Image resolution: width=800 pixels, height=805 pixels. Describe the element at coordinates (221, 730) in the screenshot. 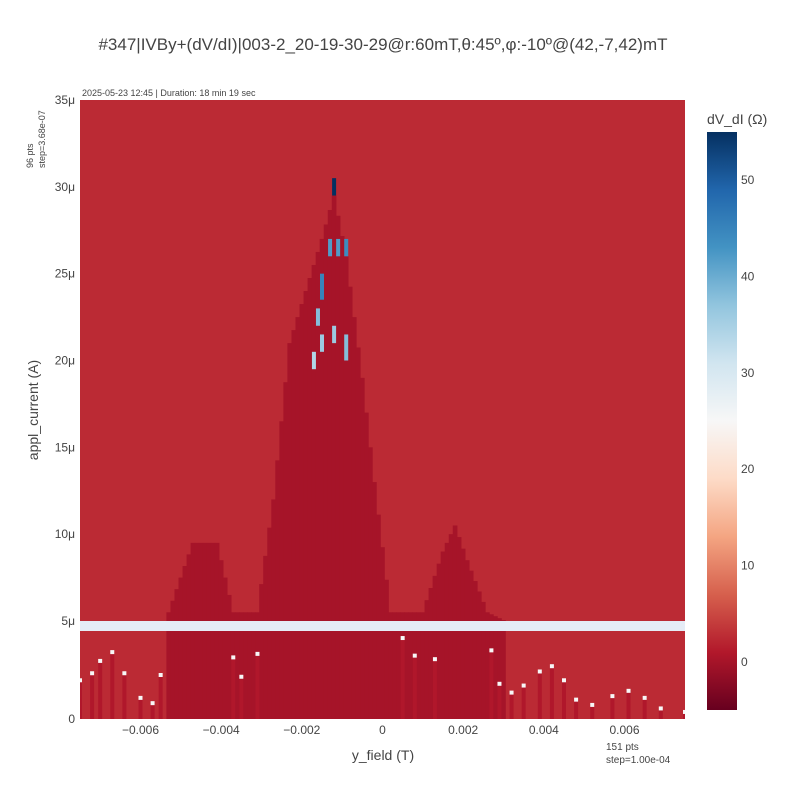

I see `x-tick-label: −0.004` at that location.